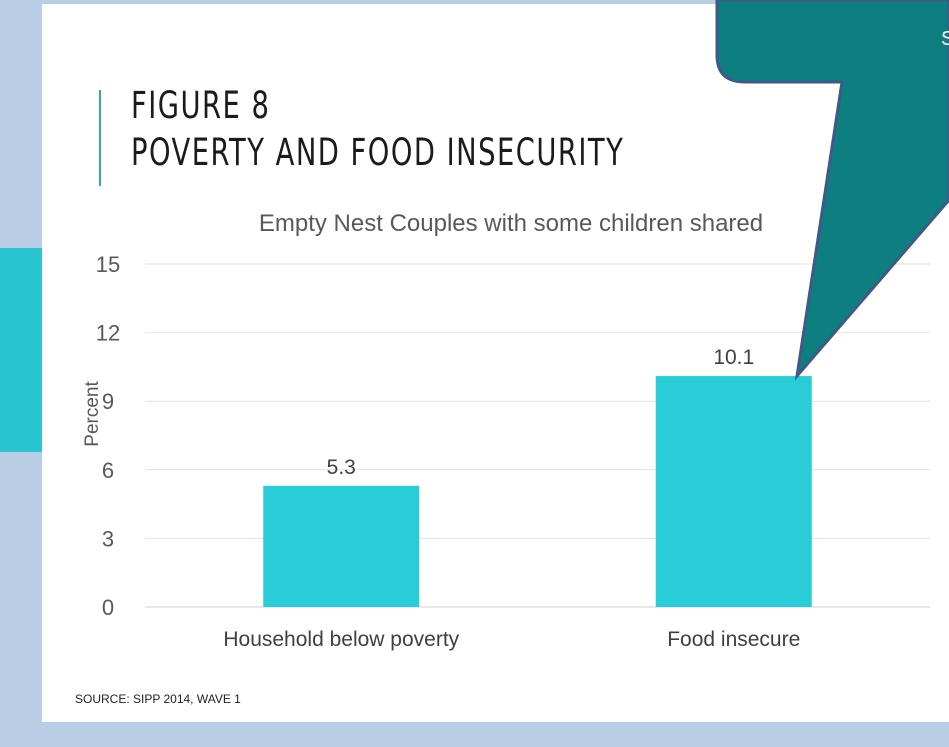 The height and width of the screenshot is (747, 949). I want to click on data-label: 10.1, so click(733, 357).